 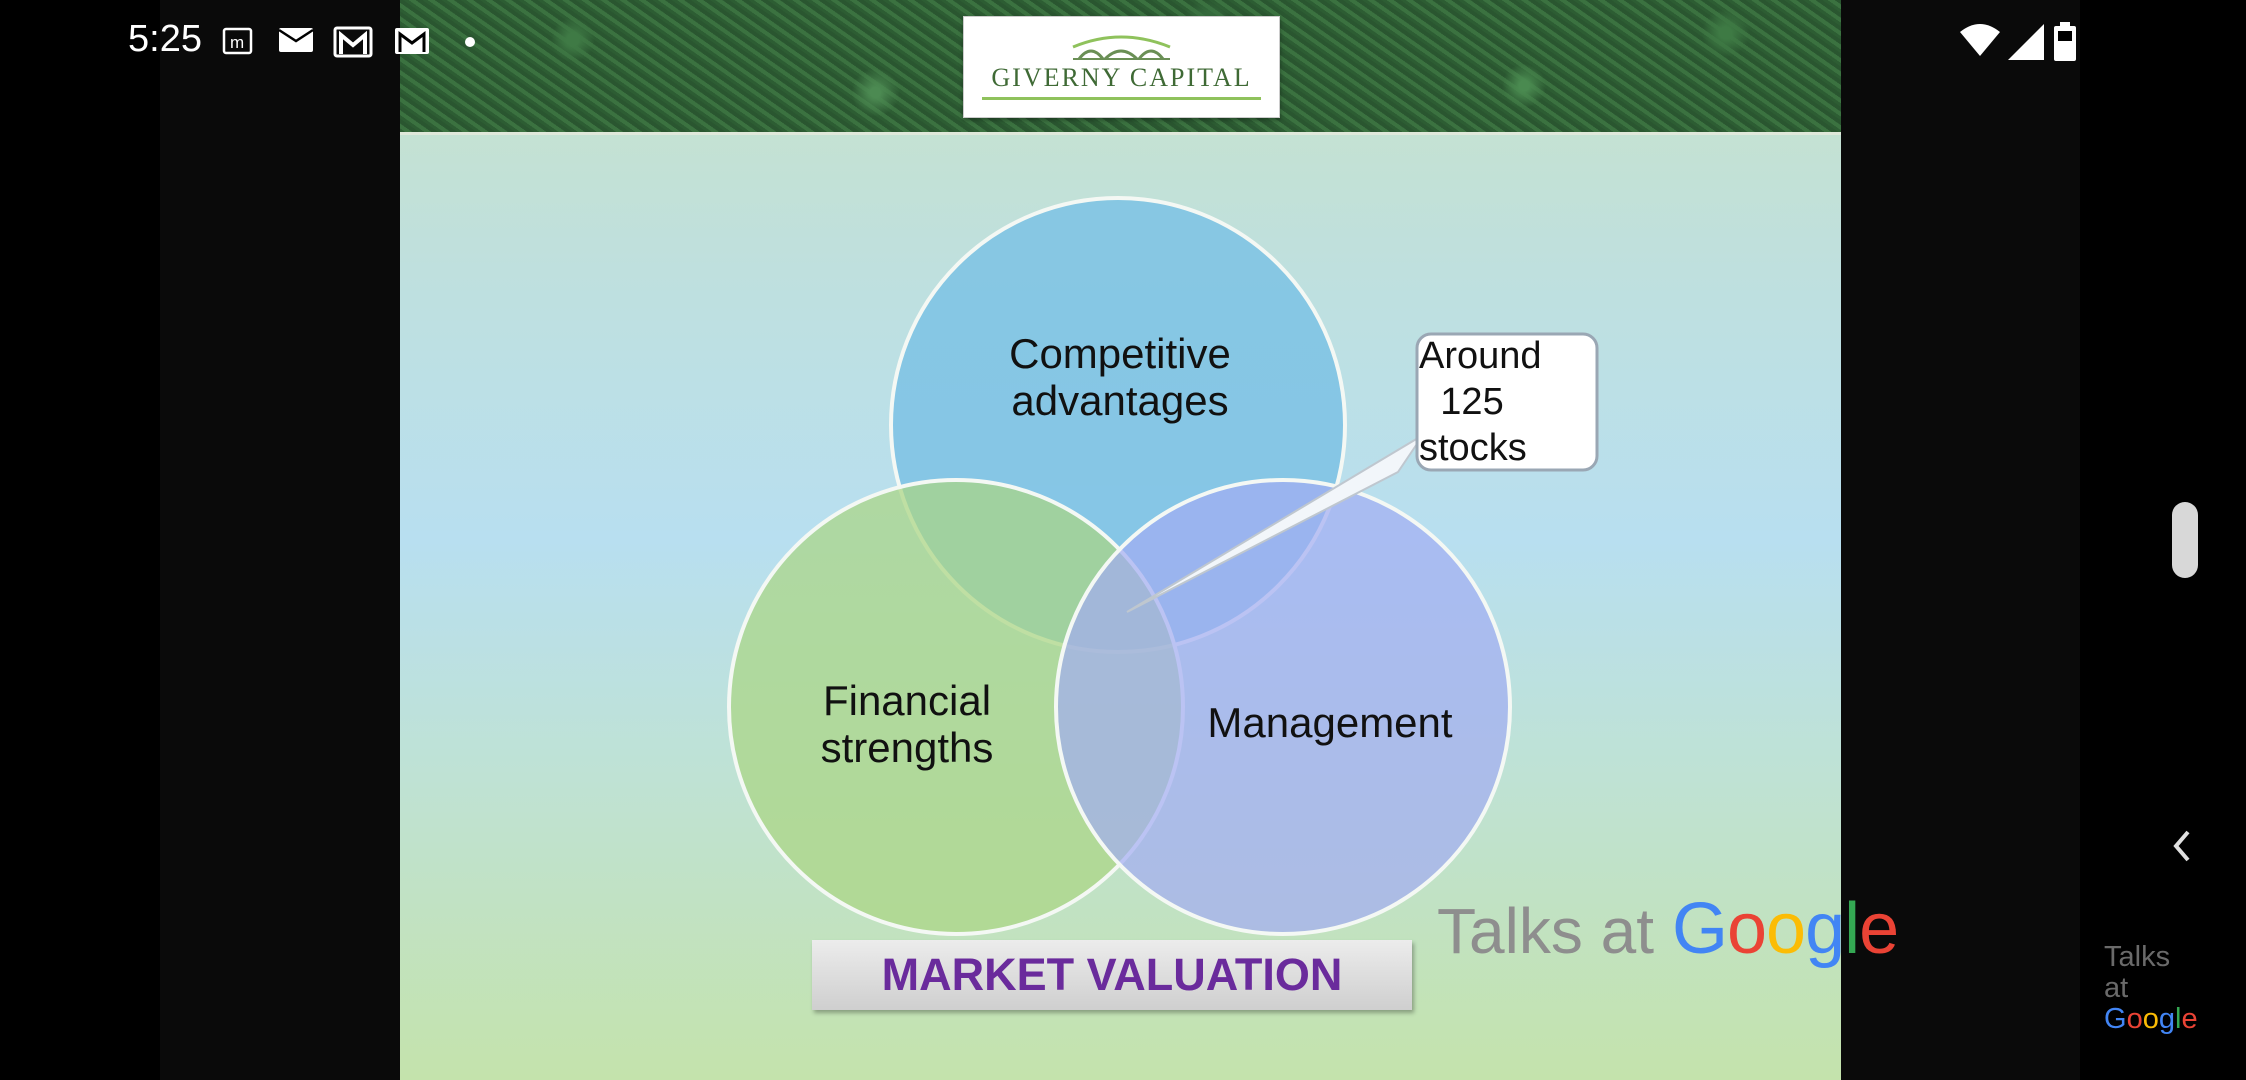 What do you see at coordinates (1980, 40) in the screenshot?
I see `wifi-icon` at bounding box center [1980, 40].